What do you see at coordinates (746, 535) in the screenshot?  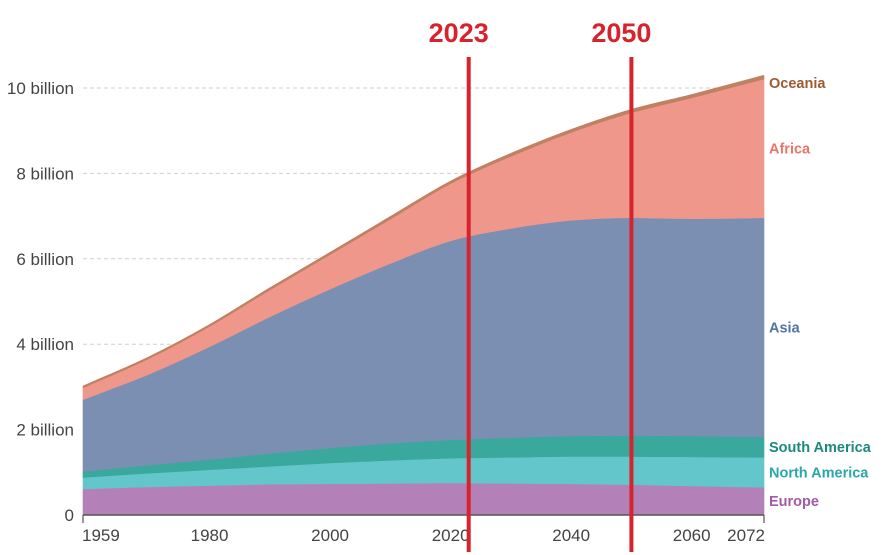 I see `x-tick-label-2072: 2072` at bounding box center [746, 535].